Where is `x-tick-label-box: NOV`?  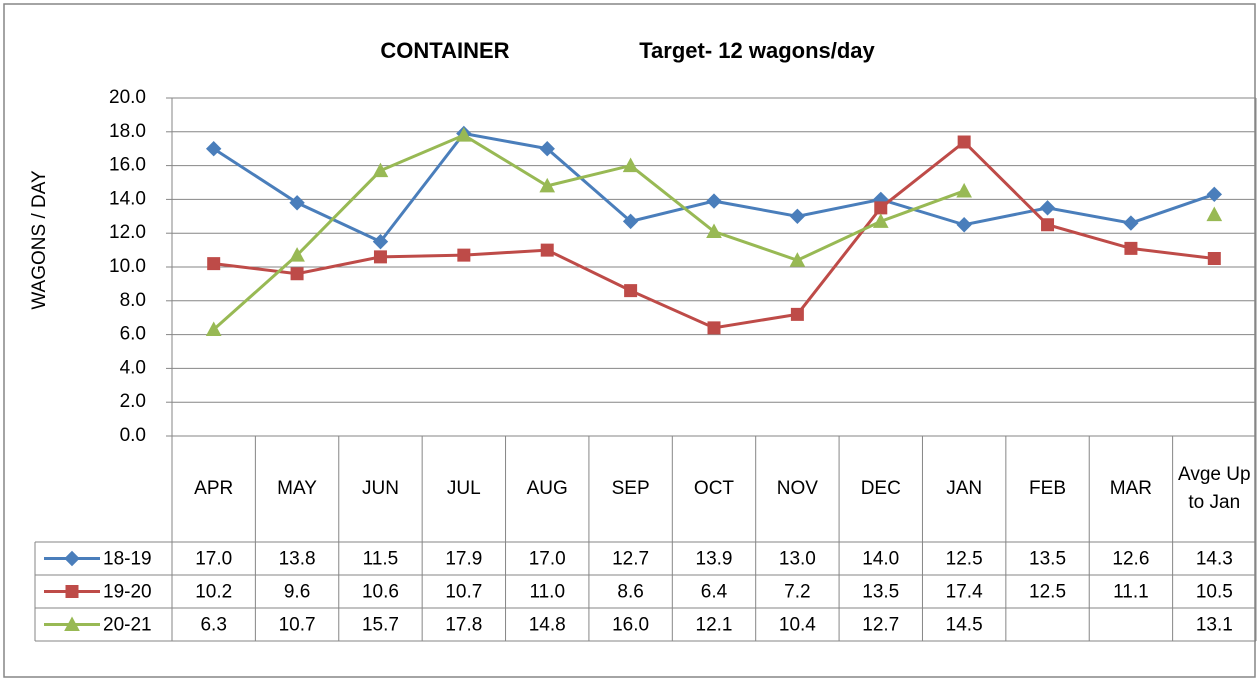
x-tick-label-box: NOV is located at coordinates (797, 489).